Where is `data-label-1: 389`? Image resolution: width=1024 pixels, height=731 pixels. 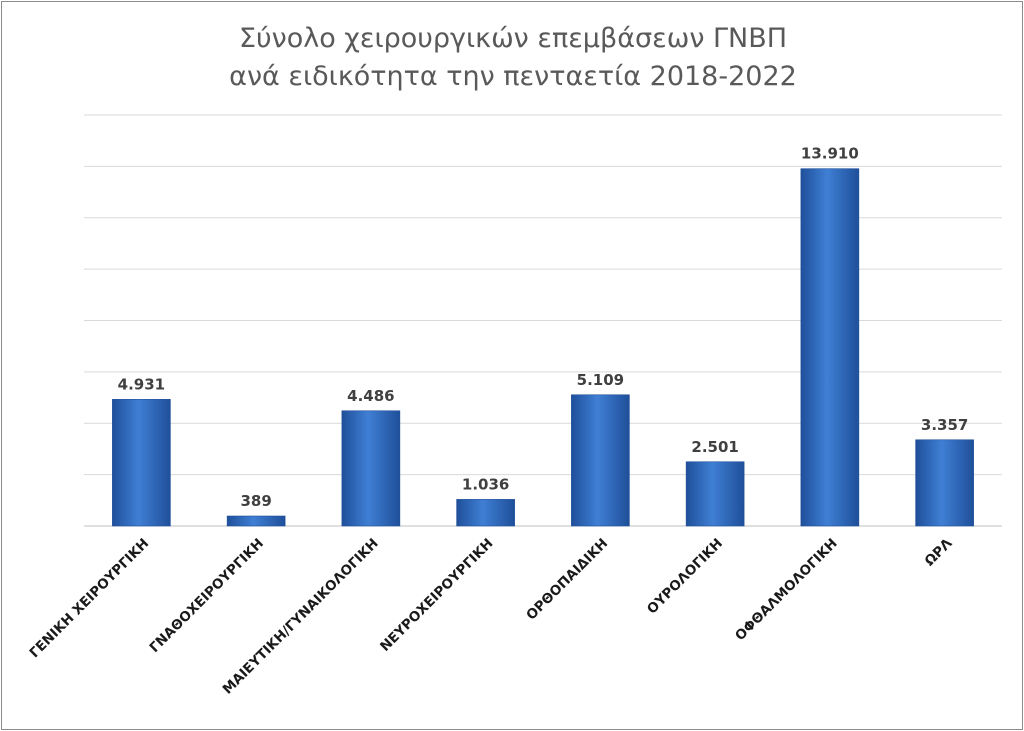
data-label-1: 389 is located at coordinates (255, 501).